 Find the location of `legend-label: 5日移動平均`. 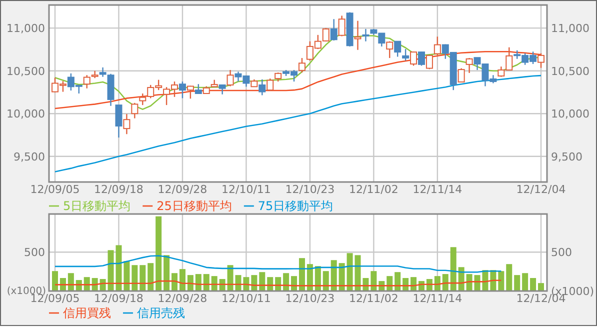

legend-label: 5日移動平均 is located at coordinates (97, 206).